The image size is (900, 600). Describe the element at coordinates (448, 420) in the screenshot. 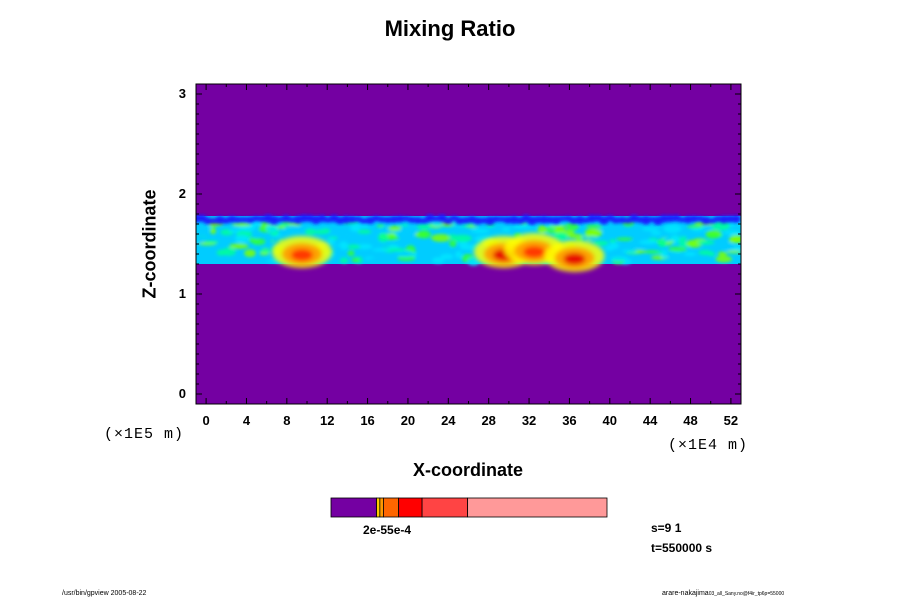

I see `x-tick-label: 24` at that location.